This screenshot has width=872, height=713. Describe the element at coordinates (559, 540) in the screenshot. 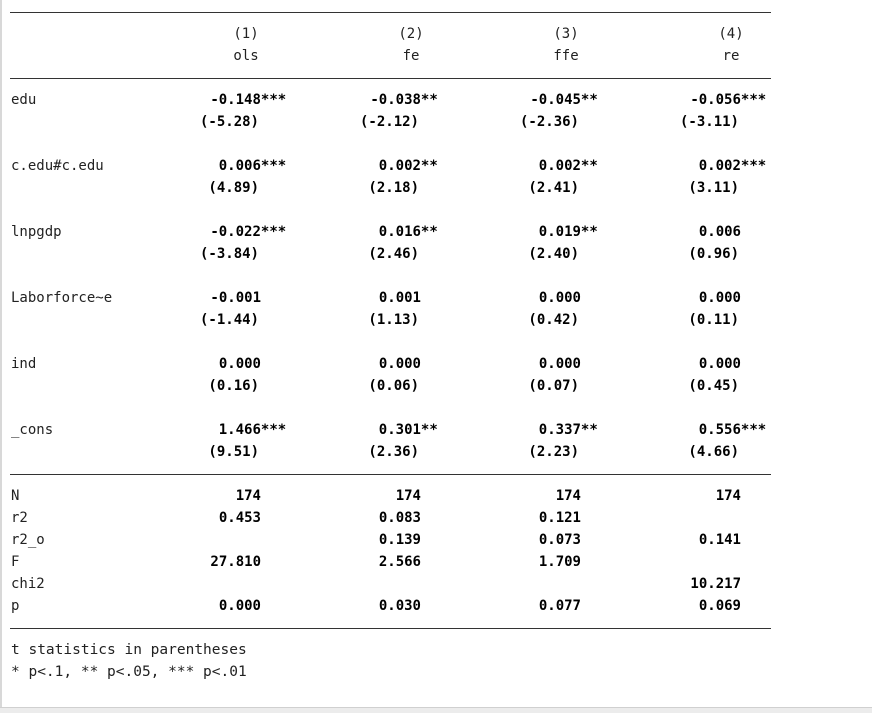

I see `stat-value: 0.073` at that location.